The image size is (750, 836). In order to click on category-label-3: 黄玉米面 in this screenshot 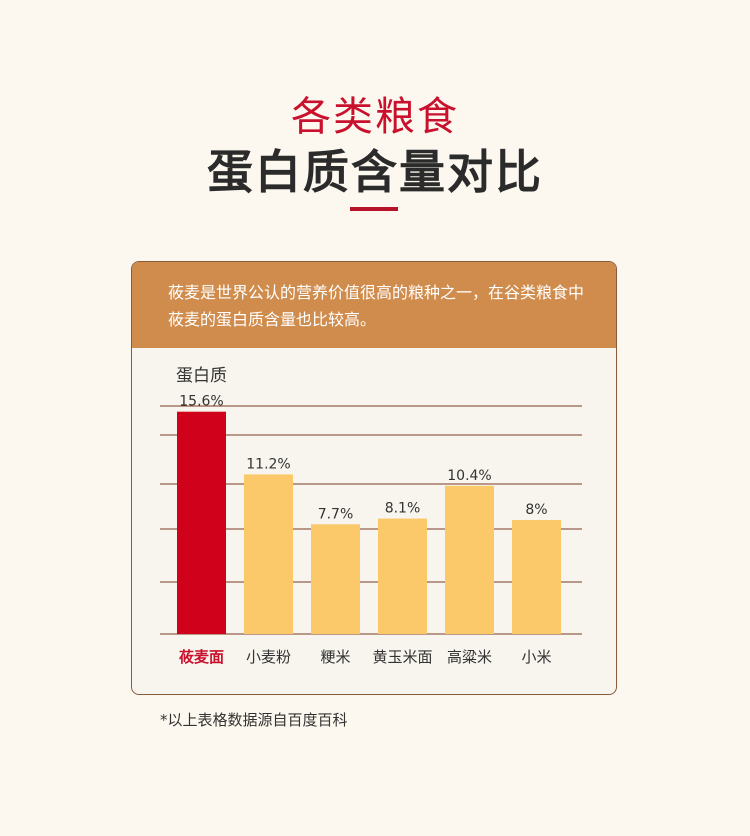, I will do `click(402, 657)`.